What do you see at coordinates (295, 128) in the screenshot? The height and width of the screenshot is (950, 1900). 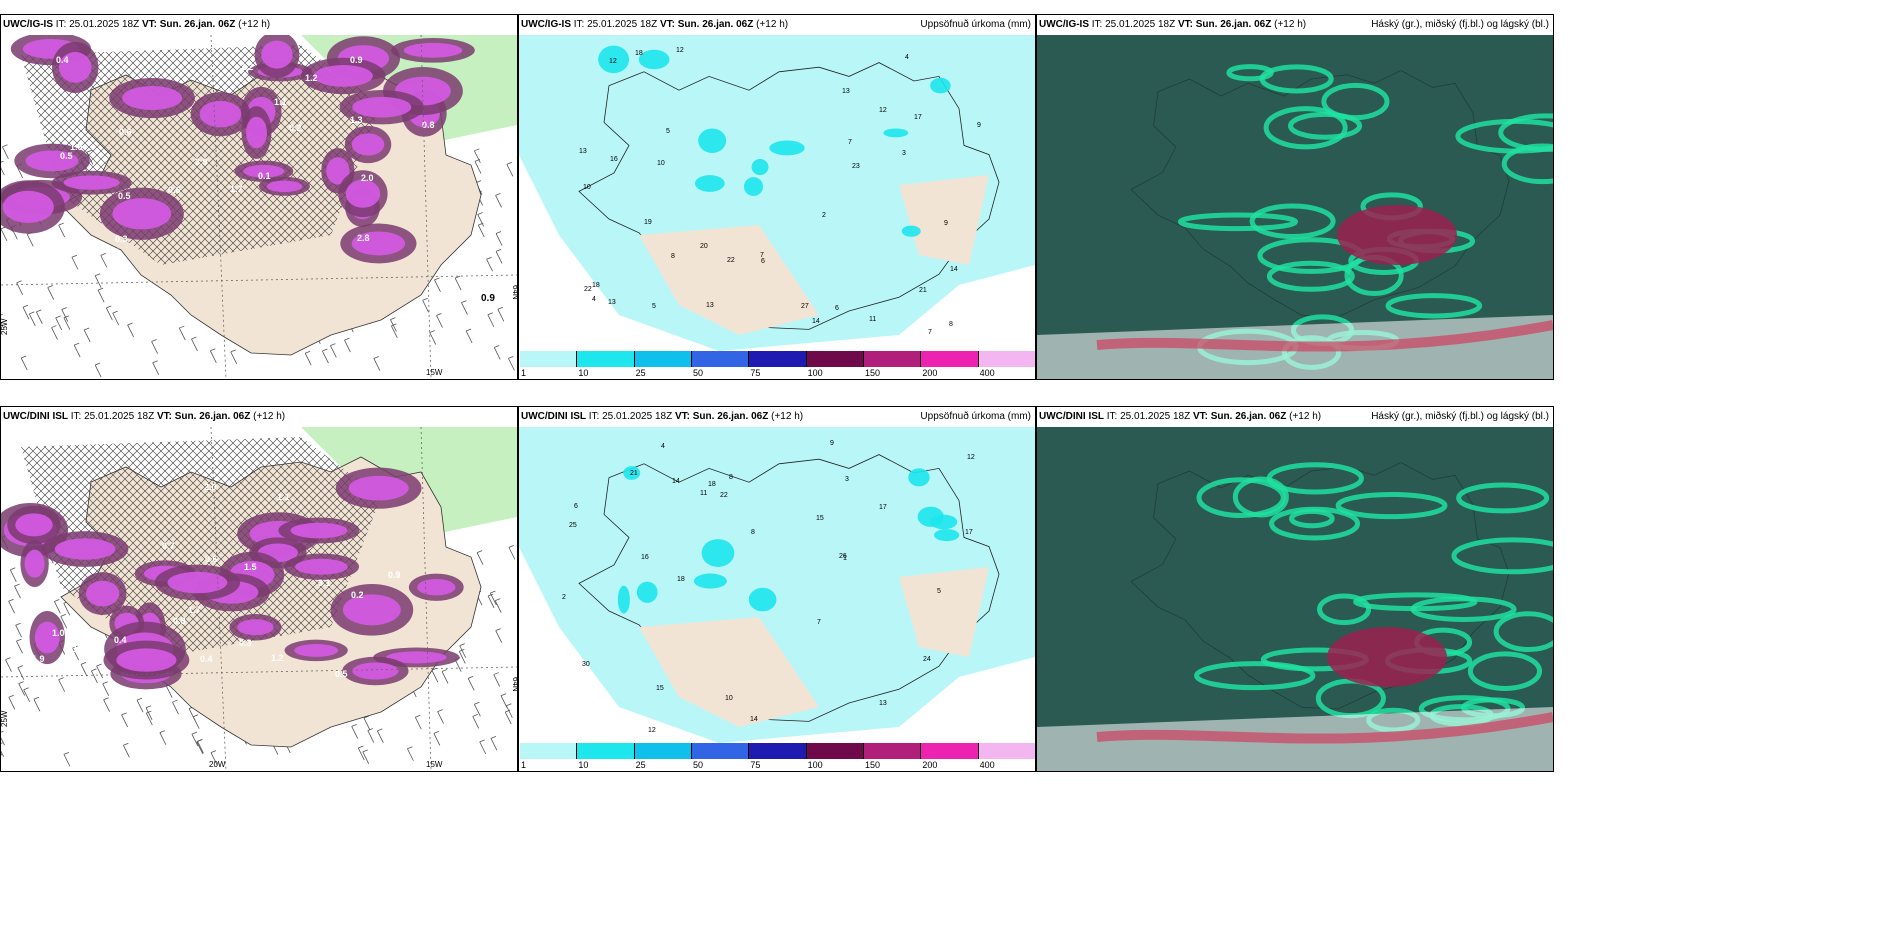 I see `snow-value: 0.2` at bounding box center [295, 128].